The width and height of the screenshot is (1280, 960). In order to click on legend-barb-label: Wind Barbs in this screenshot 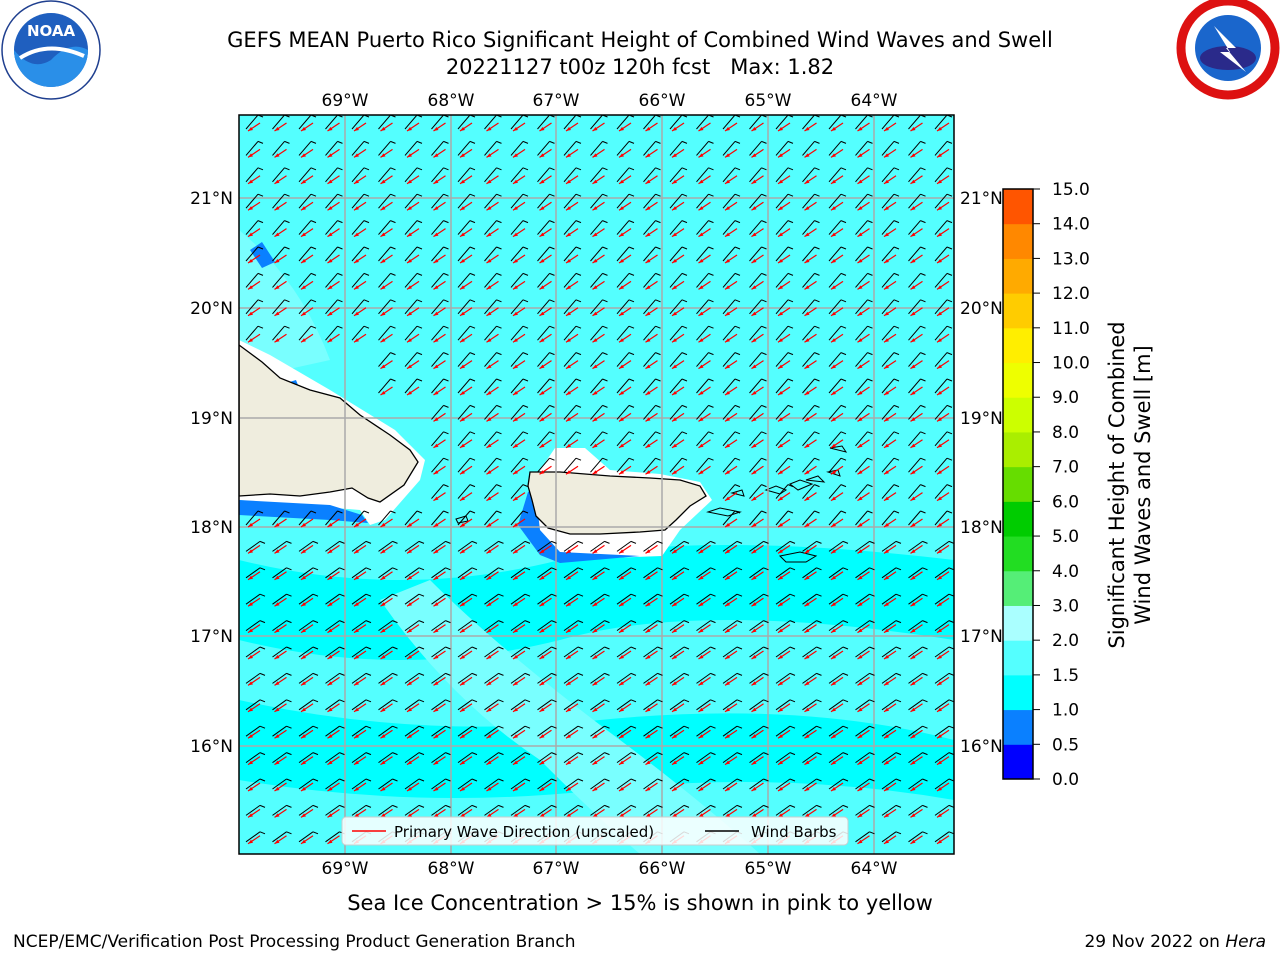, I will do `click(794, 832)`.